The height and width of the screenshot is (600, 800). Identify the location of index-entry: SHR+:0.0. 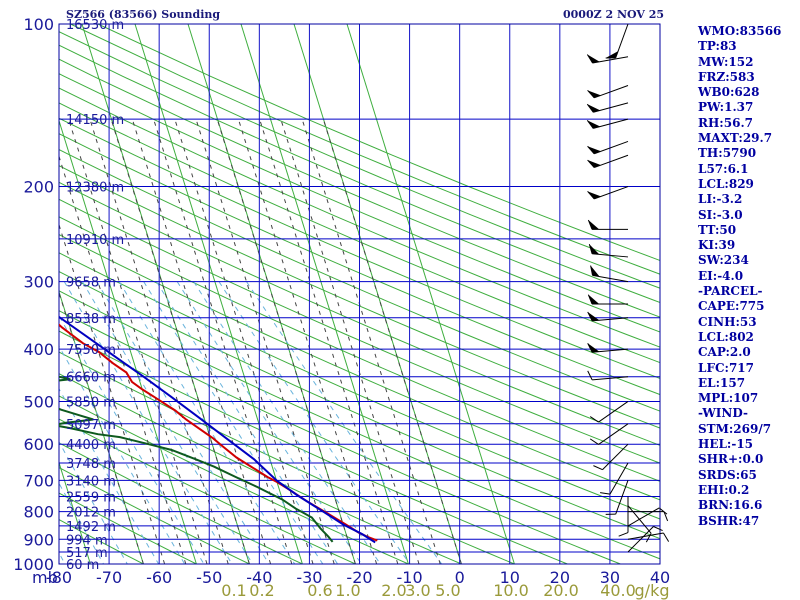
(731, 459).